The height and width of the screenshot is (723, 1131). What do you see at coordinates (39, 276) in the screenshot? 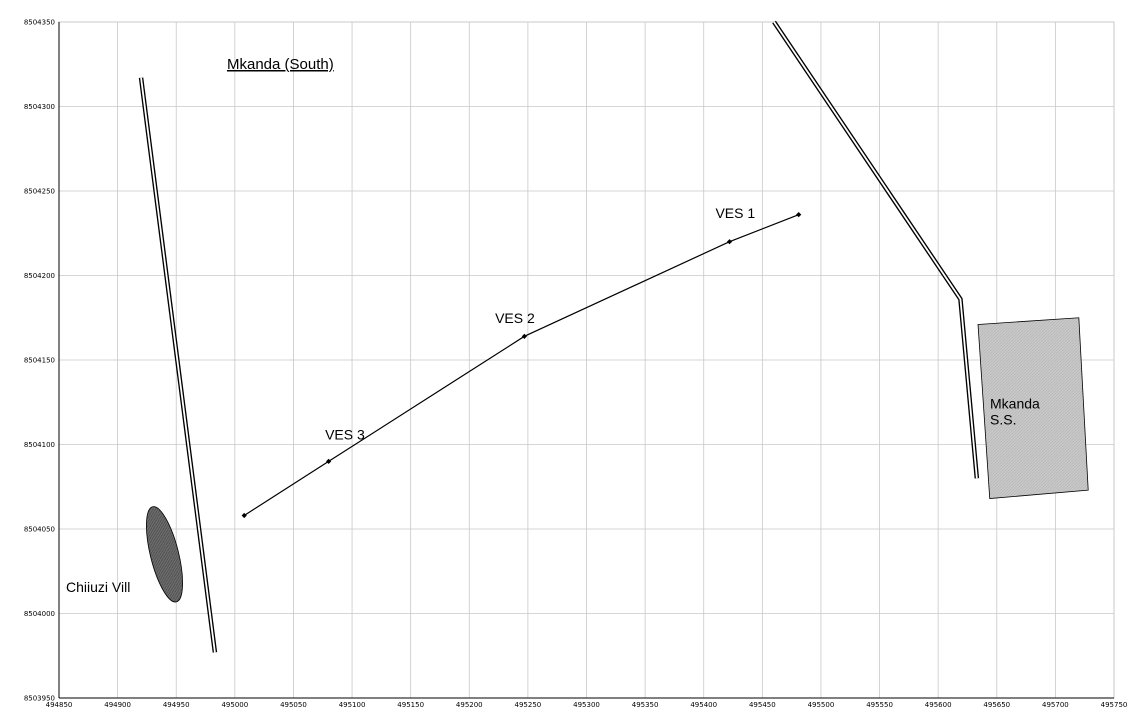
I see `y-tick-label: 8504200` at bounding box center [39, 276].